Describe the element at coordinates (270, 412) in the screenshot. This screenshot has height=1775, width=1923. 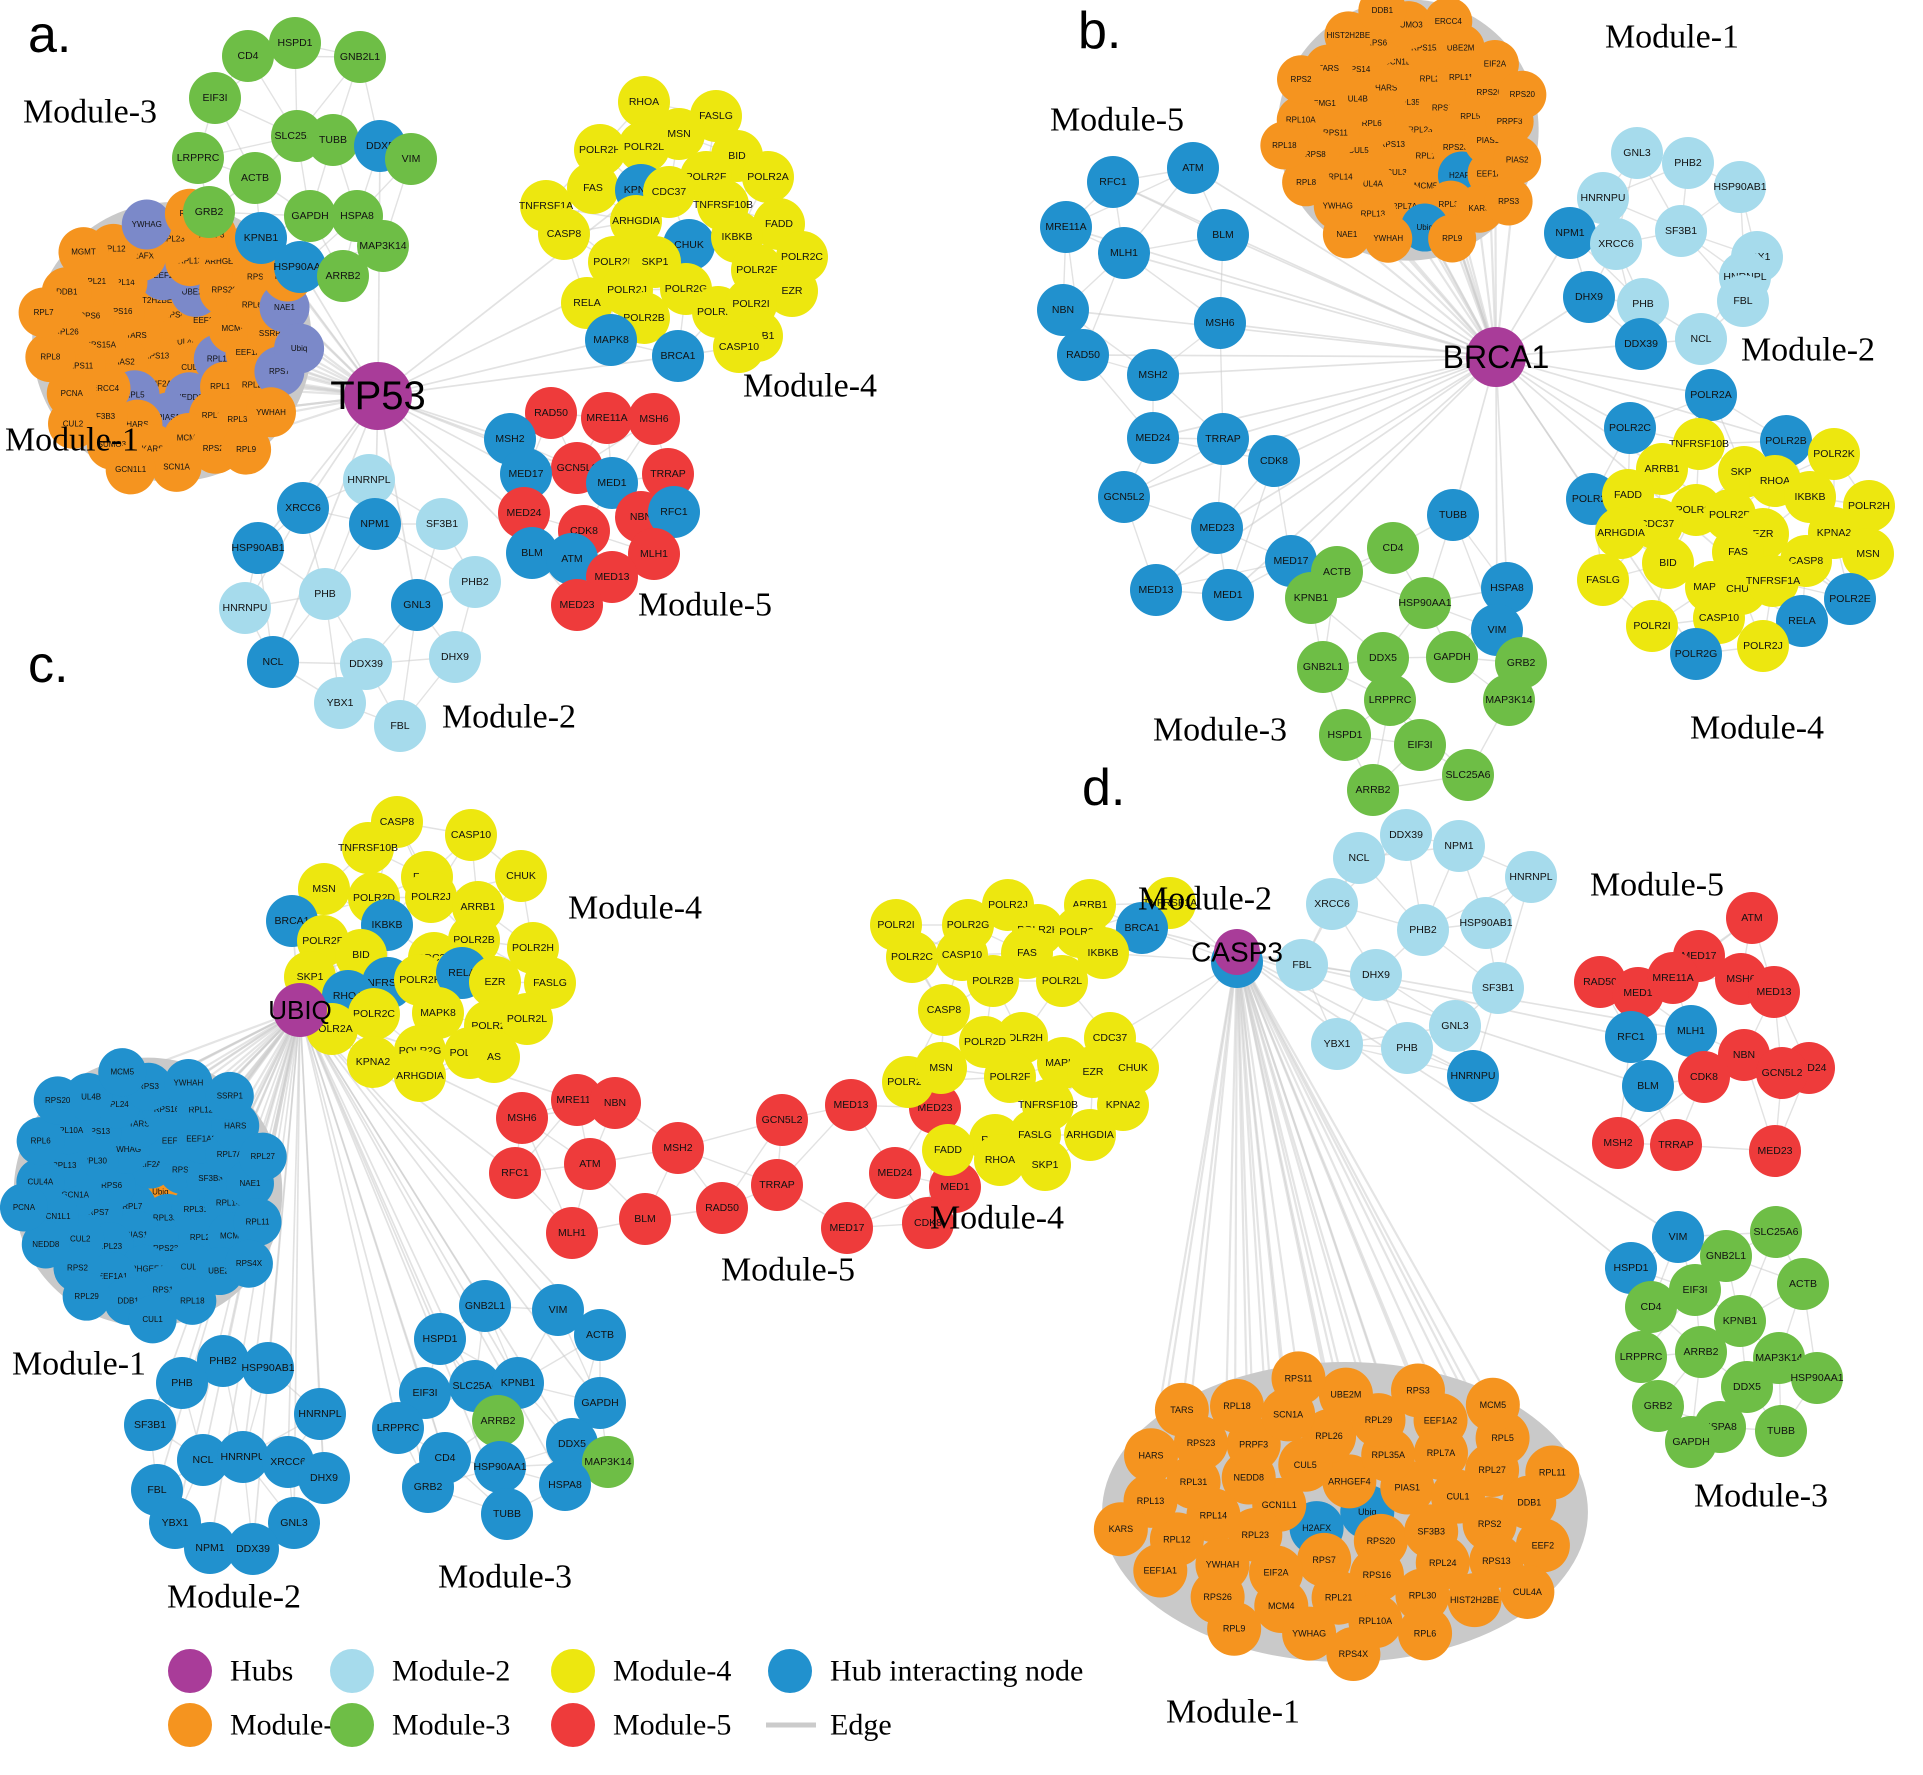
I see `node-YWHAH` at that location.